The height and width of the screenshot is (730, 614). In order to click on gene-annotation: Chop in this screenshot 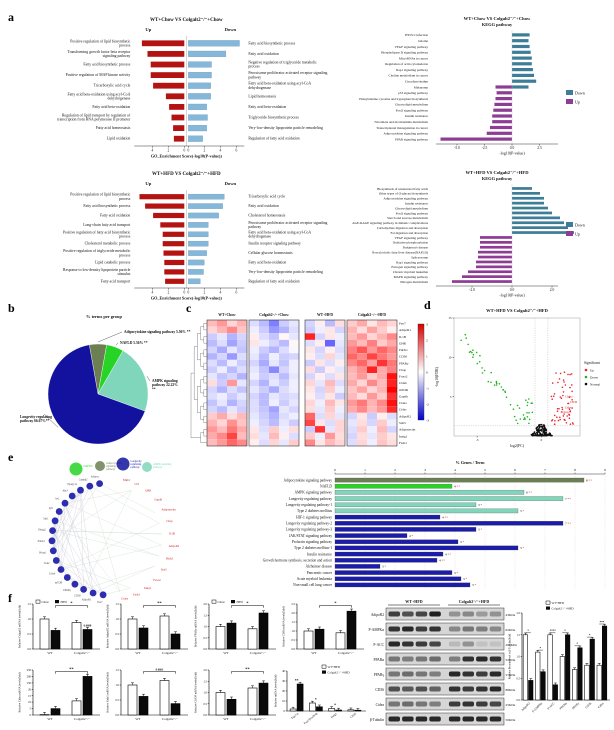, I will do `click(565, 412)`.